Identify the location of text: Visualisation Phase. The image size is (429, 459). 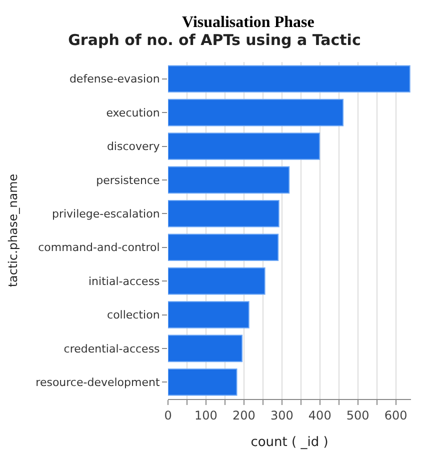
(248, 22).